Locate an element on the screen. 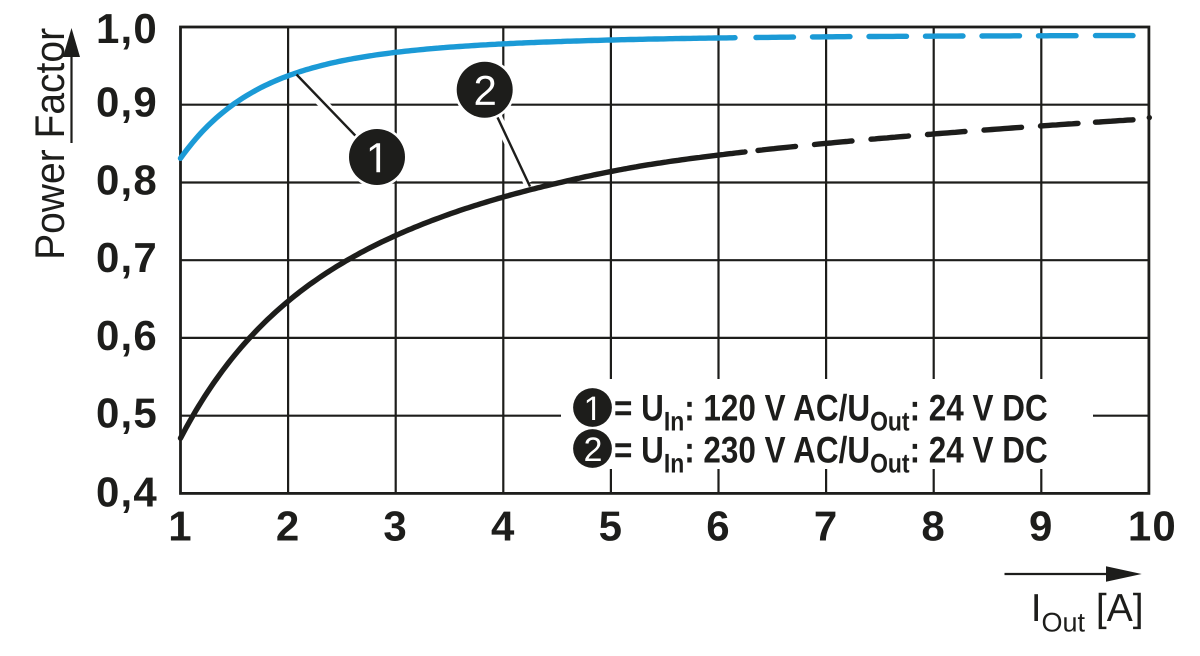 Image resolution: width=1200 pixels, height=656 pixels. svg-text: 6 is located at coordinates (718, 526).